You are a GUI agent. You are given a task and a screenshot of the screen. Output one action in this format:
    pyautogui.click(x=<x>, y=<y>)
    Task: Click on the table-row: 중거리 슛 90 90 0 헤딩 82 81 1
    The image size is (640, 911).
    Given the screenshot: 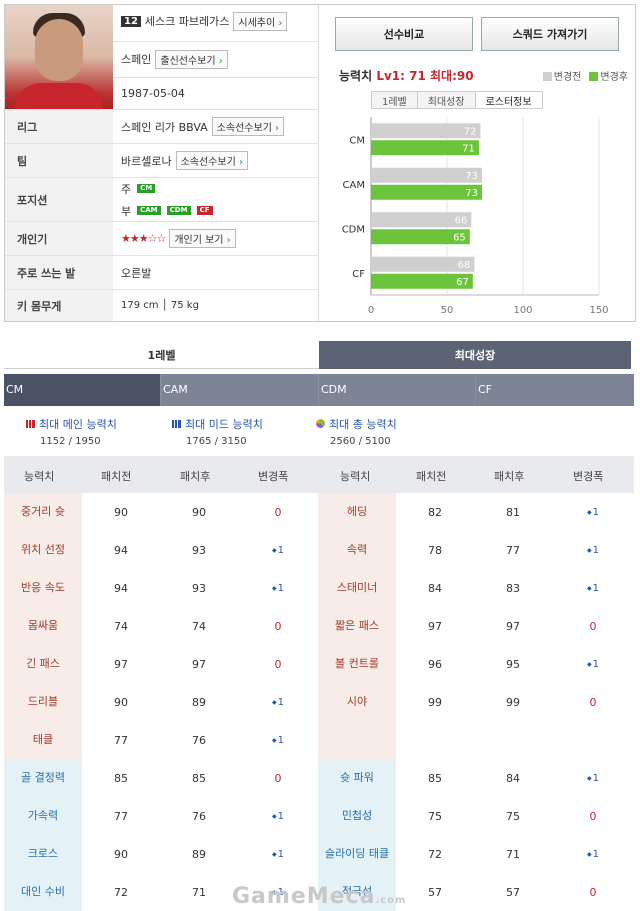 What is the action you would take?
    pyautogui.click(x=319, y=512)
    